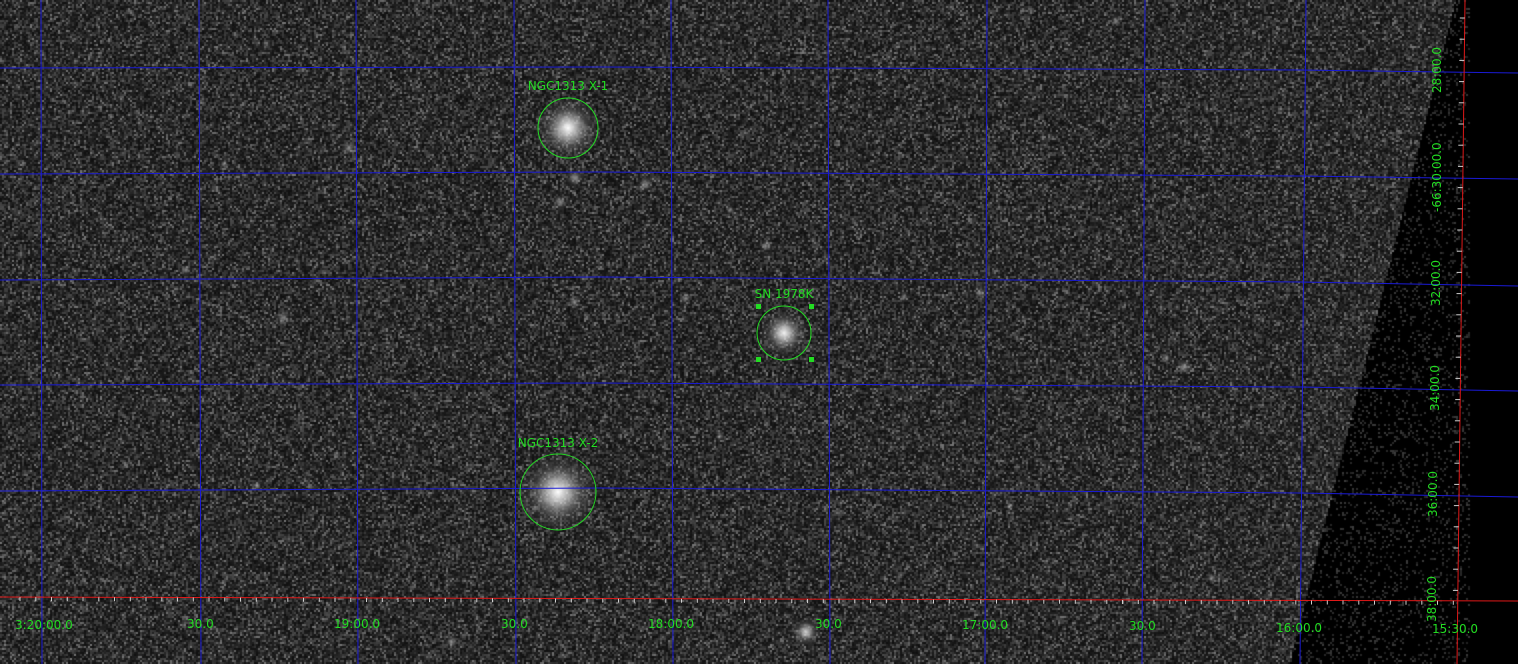  Describe the element at coordinates (1433, 494) in the screenshot. I see `dec-label: 36:00.0` at that location.